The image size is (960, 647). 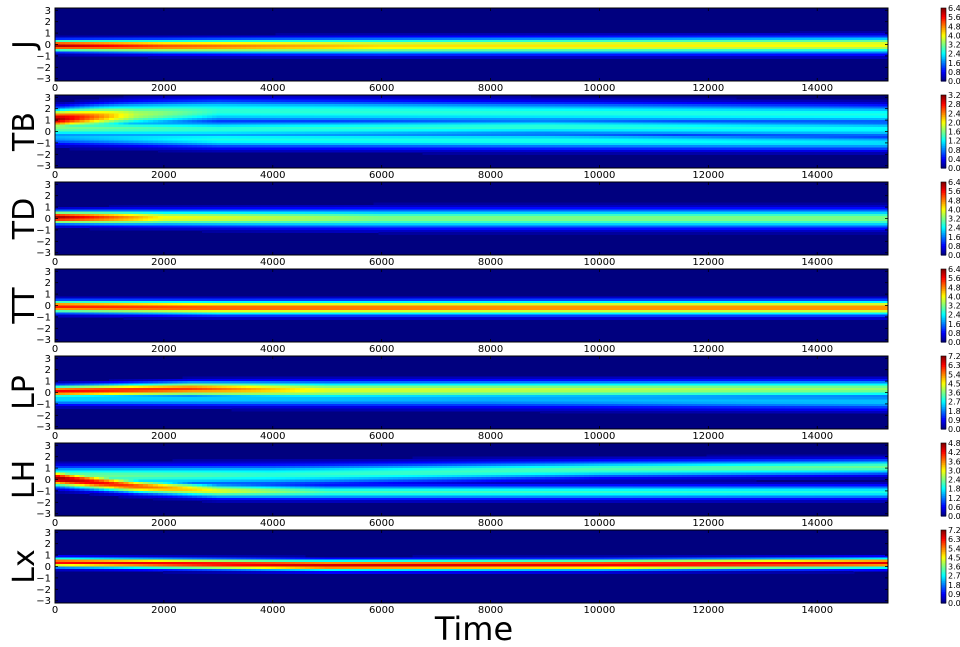 What do you see at coordinates (600, 88) in the screenshot?
I see `x-tick-label: 10000` at bounding box center [600, 88].